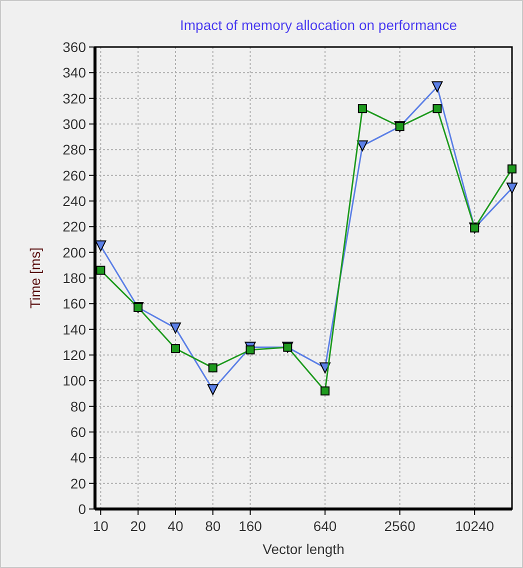 The image size is (523, 568). Describe the element at coordinates (35, 278) in the screenshot. I see `y-axis-title: Time [ms]` at that location.